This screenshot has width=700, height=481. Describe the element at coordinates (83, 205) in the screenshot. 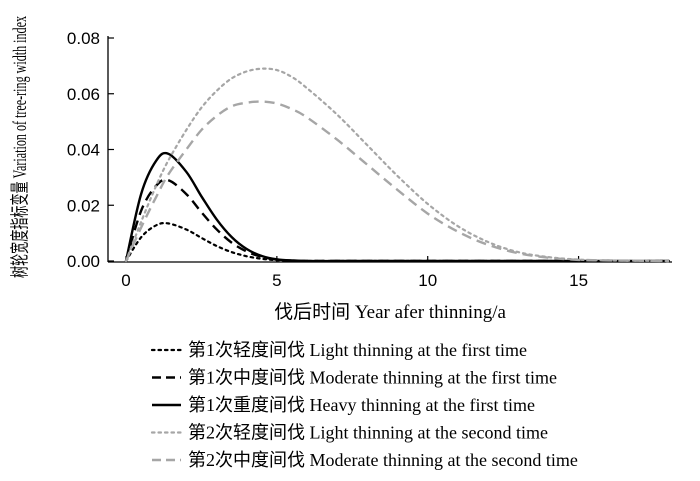

I see `y-tick-label: 0.02` at that location.